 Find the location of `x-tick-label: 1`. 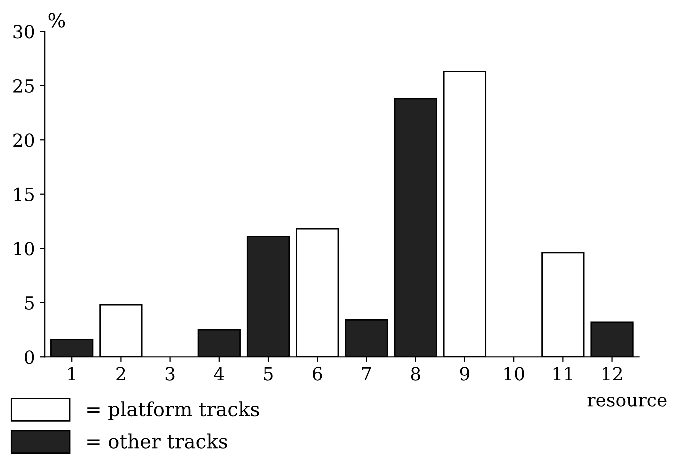

x-tick-label: 1 is located at coordinates (72, 374).